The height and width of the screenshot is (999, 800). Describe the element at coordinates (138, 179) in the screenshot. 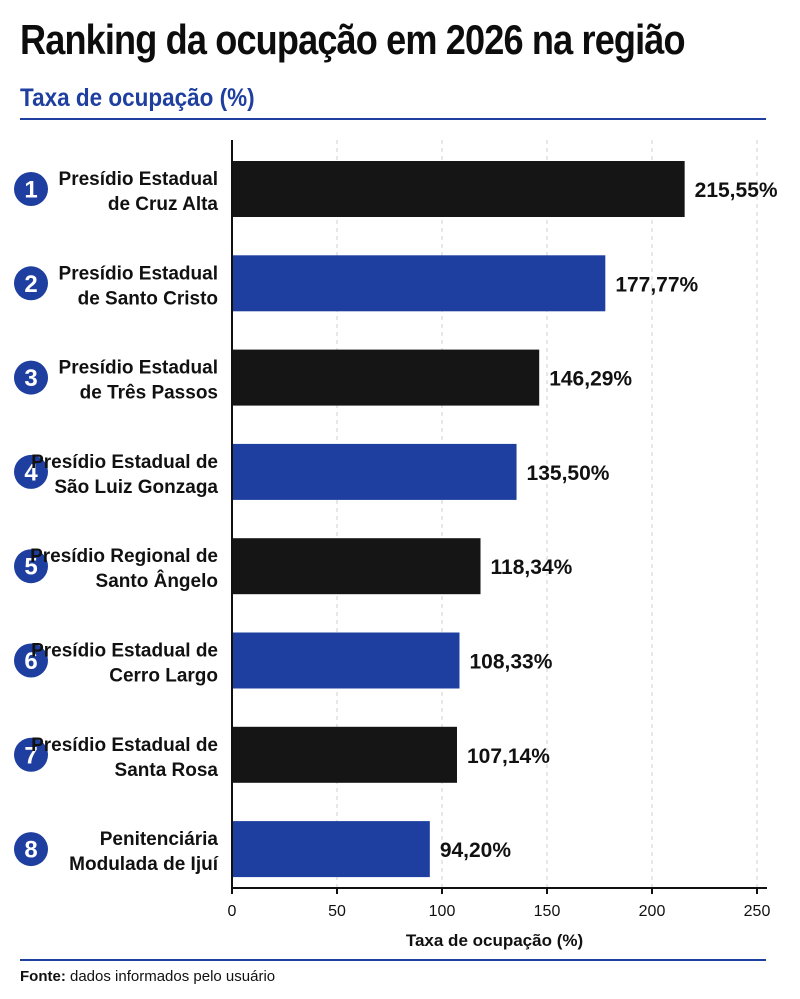

I see `category-label-1-line-1: Presídio Estadual` at that location.